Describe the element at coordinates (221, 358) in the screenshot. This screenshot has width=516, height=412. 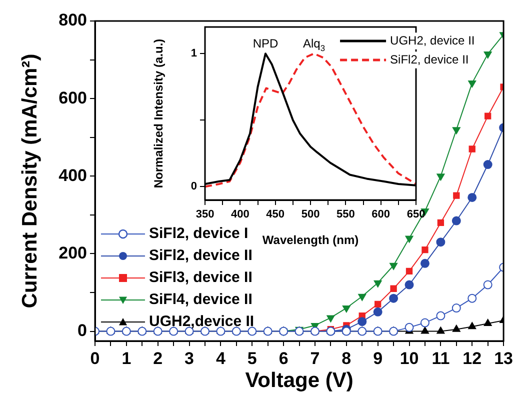
I see `x-tick-label: 4` at that location.